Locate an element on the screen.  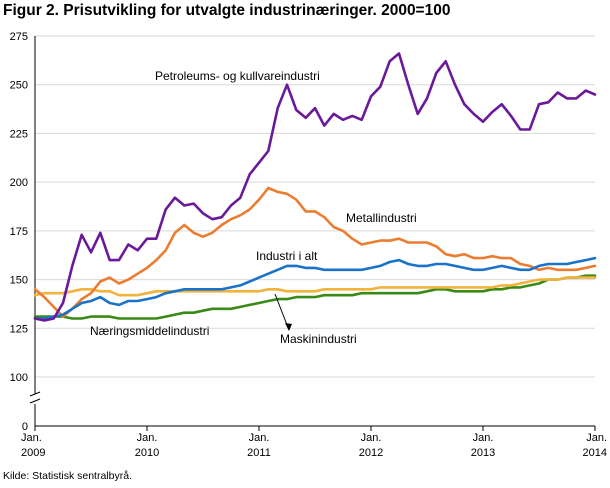
source-note: Kilde: Statistisk sentralbyrå. is located at coordinates (67, 476).